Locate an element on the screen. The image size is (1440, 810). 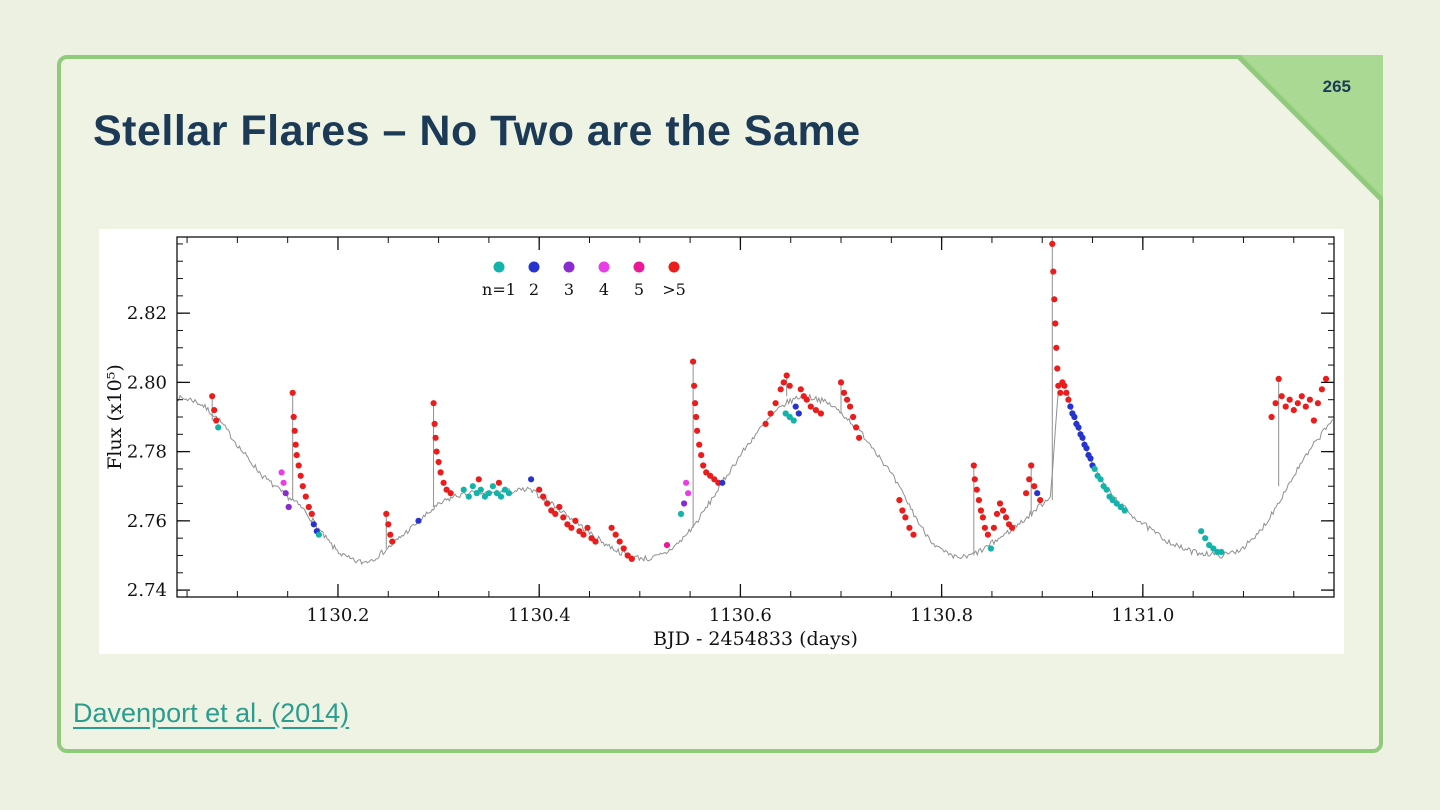
corner-fold-icon is located at coordinates (1310, 128).